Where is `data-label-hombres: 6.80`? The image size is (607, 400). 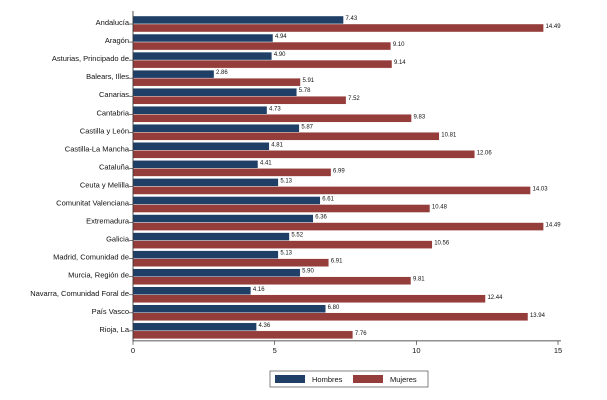
data-label-hombres: 6.80 is located at coordinates (334, 308).